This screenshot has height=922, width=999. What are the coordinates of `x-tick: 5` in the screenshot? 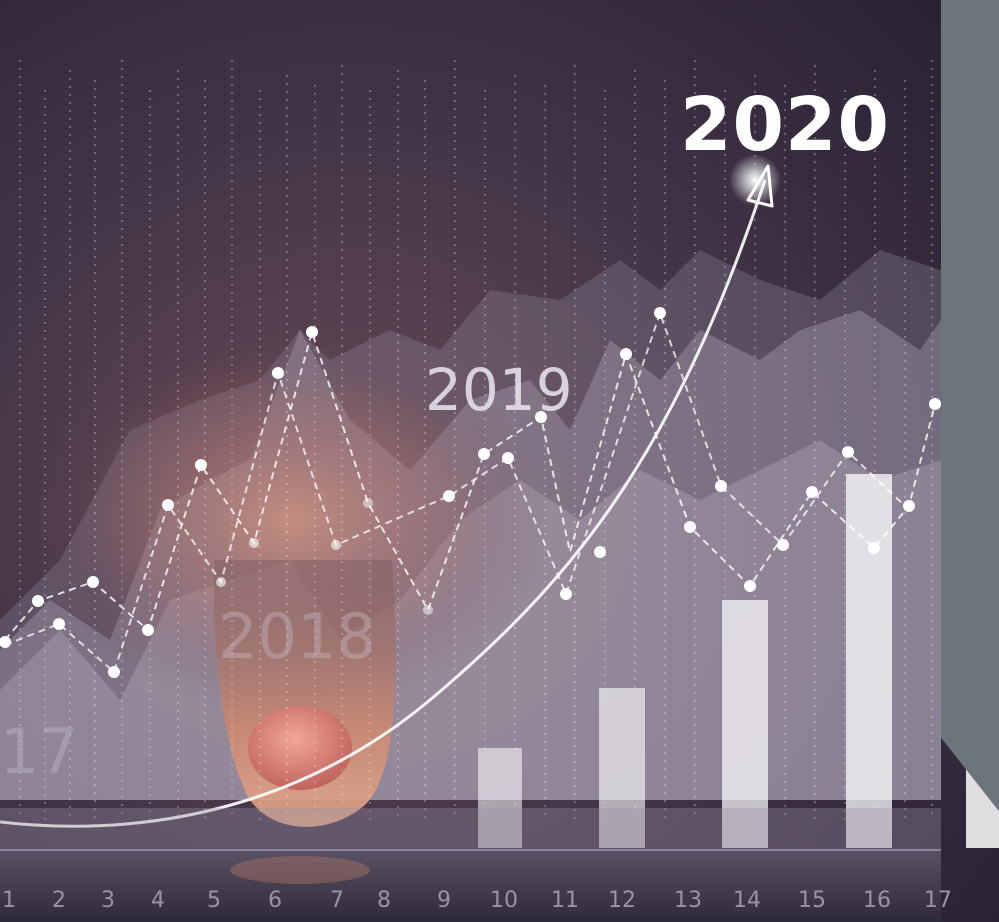 It's located at (214, 900).